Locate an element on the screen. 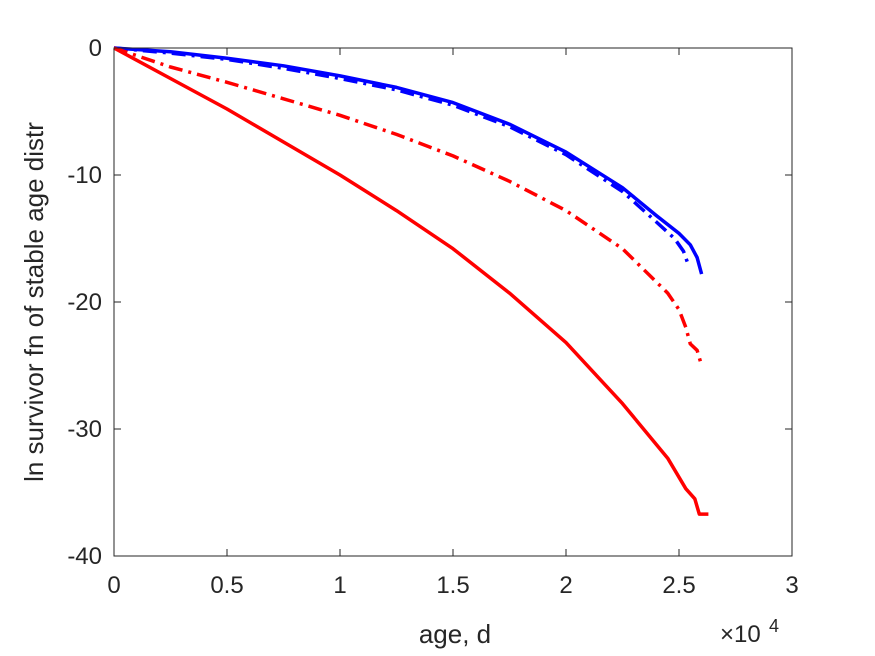 Image resolution: width=875 pixels, height=656 pixels. x-tick-label: 1 is located at coordinates (339, 585).